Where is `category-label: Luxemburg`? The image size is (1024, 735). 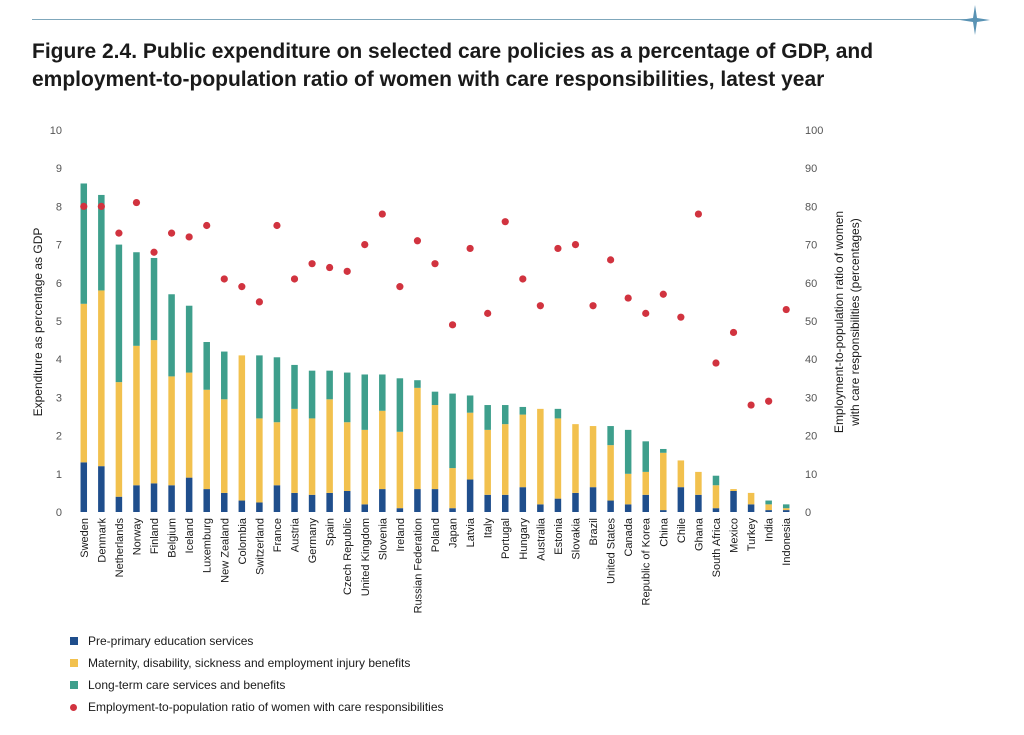 category-label: Luxemburg is located at coordinates (208, 545).